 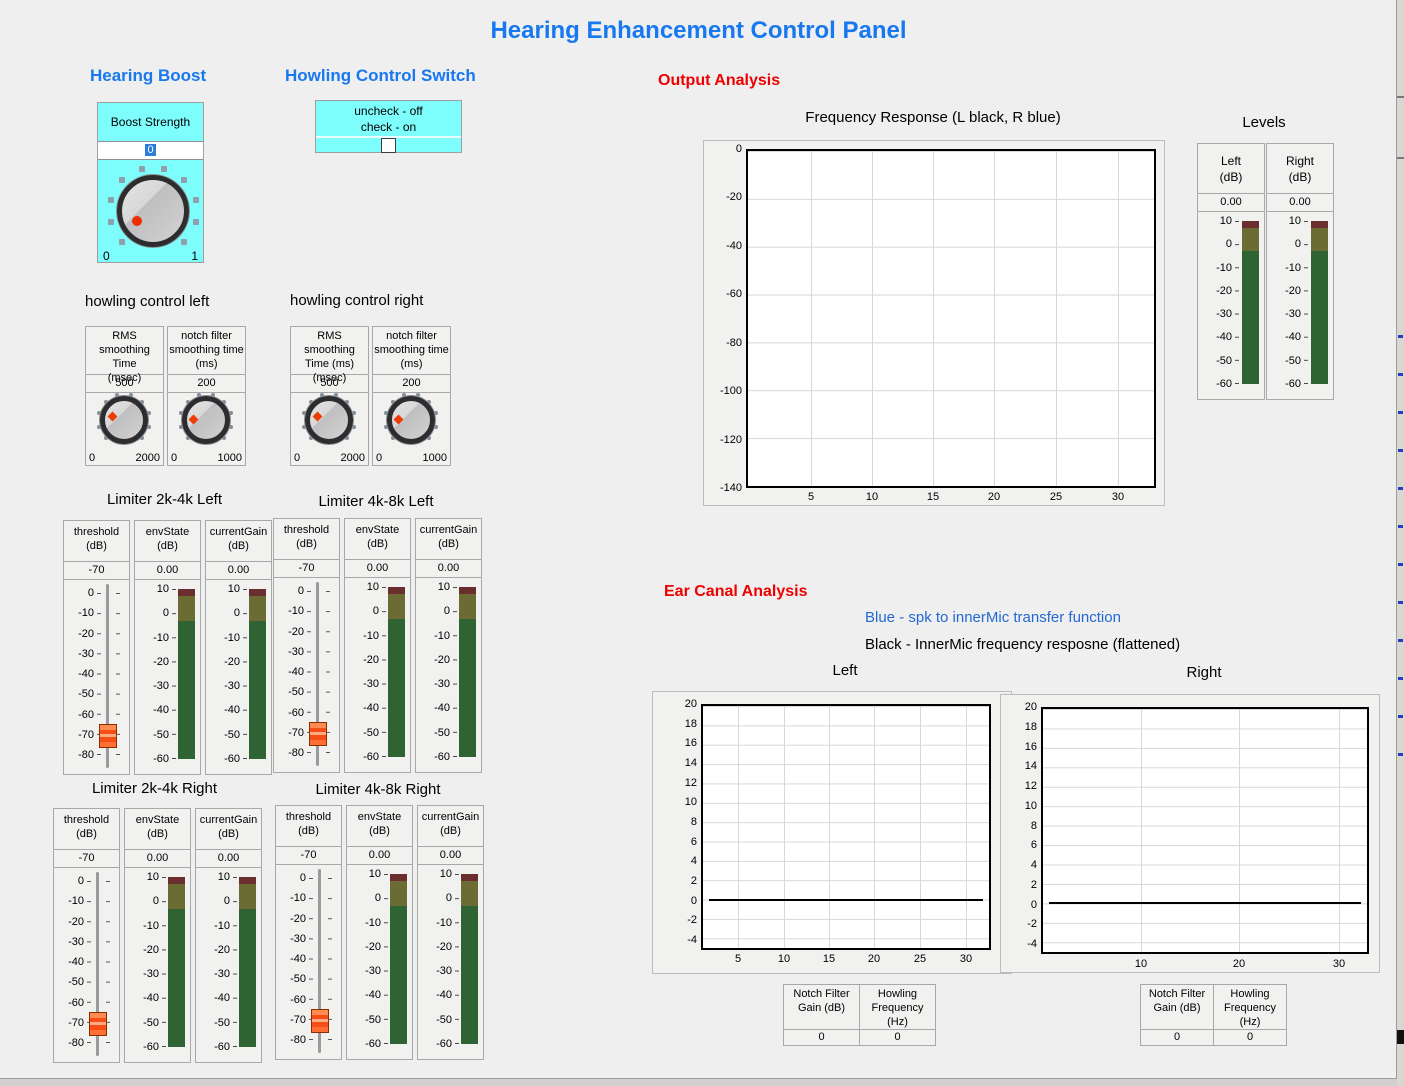 I want to click on edge-block, so click(x=1400, y=1037).